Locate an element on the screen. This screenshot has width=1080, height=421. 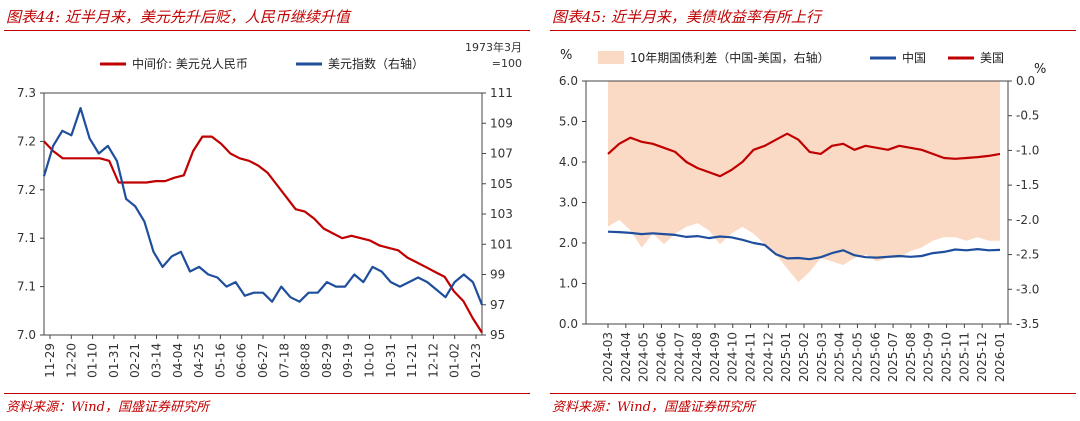
right-y-tick-label: 107 is located at coordinates (501, 154).